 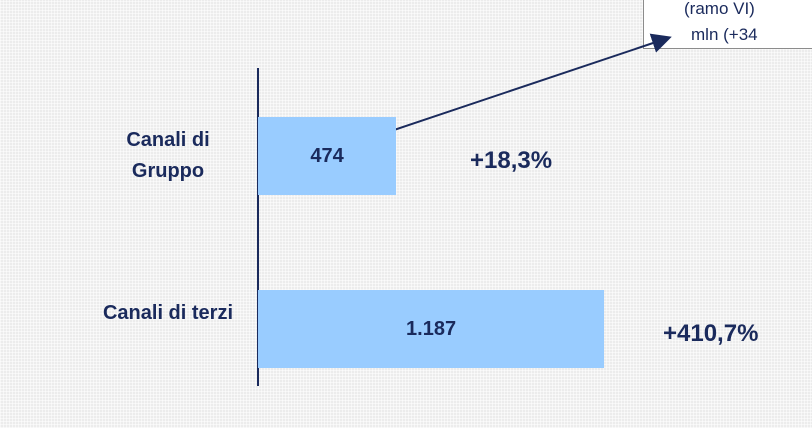 I want to click on bar: 474, so click(x=327, y=156).